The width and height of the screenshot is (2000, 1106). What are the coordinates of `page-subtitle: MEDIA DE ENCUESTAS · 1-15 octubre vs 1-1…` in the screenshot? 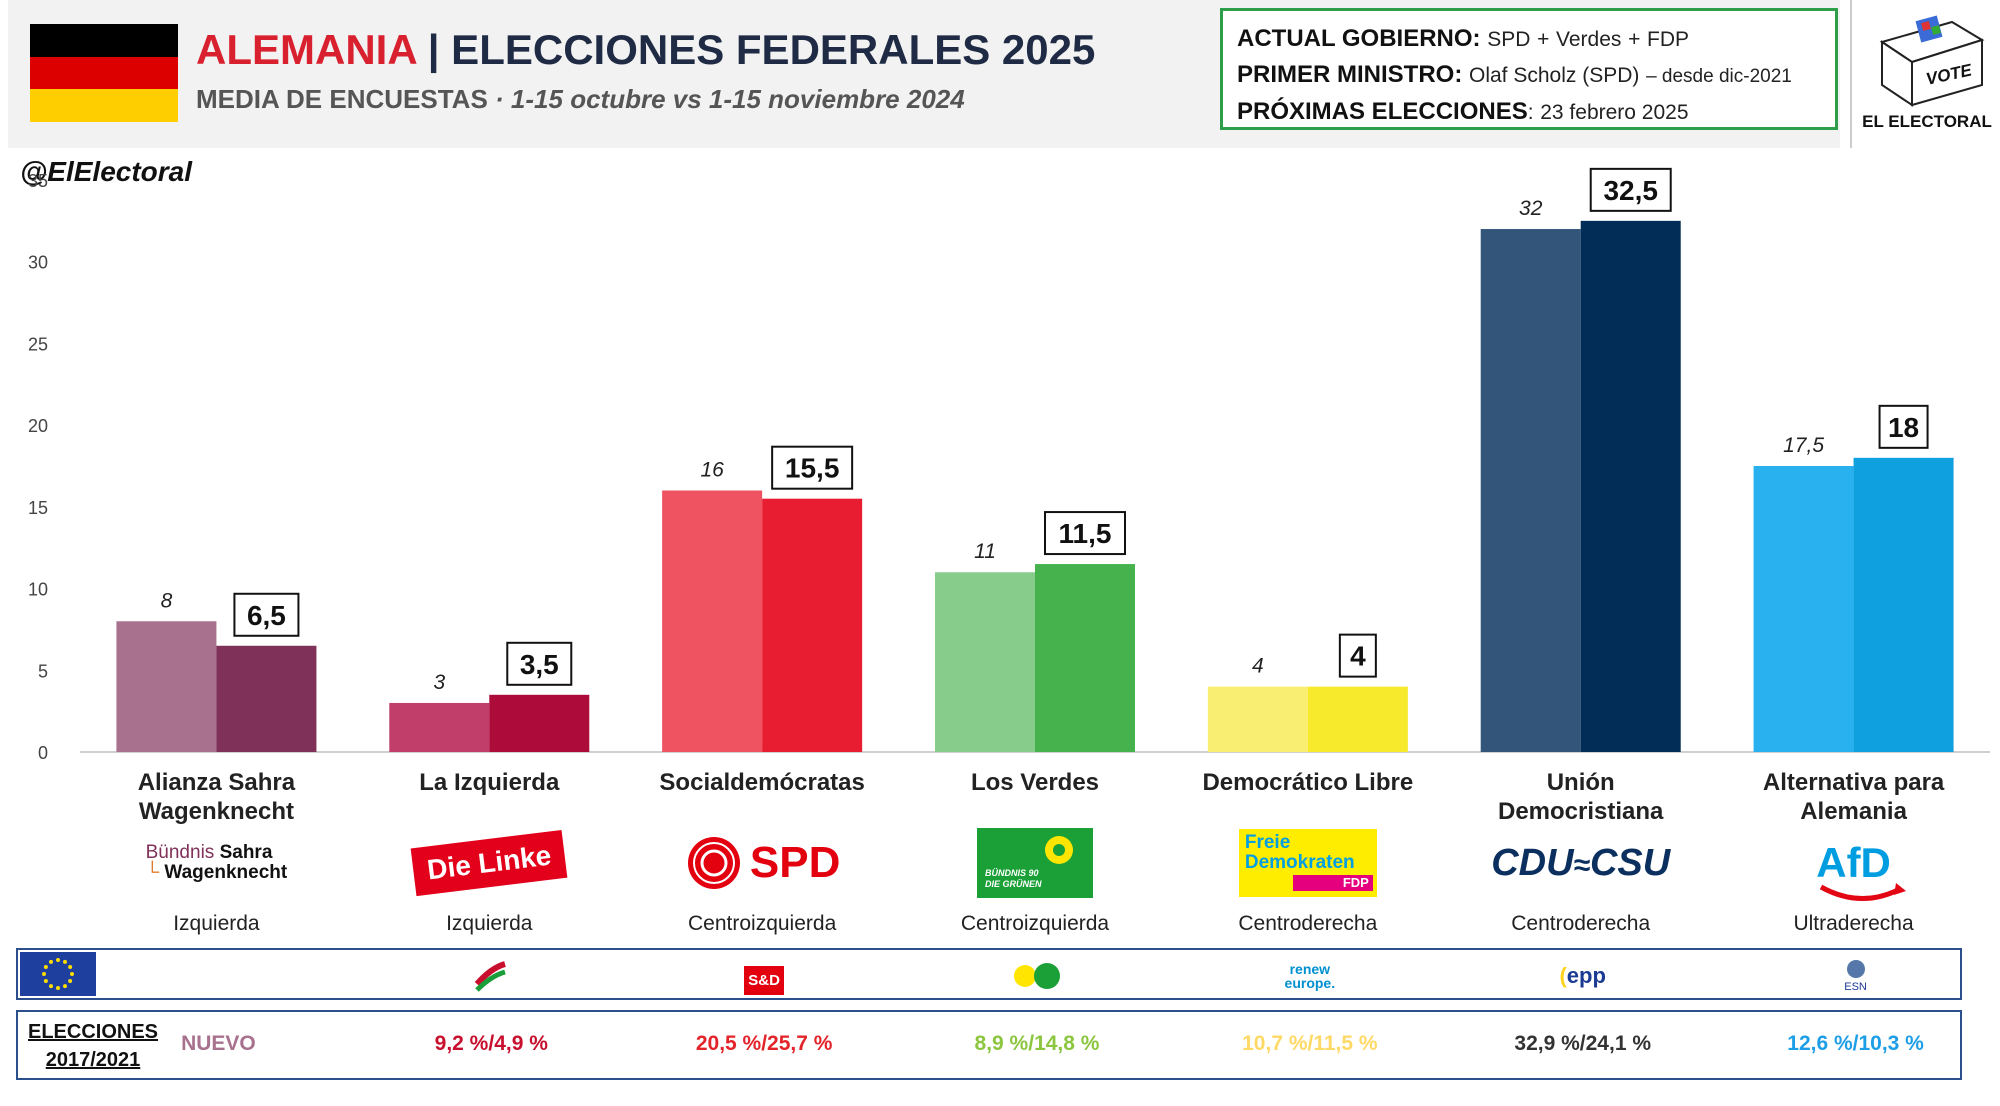 It's located at (580, 99).